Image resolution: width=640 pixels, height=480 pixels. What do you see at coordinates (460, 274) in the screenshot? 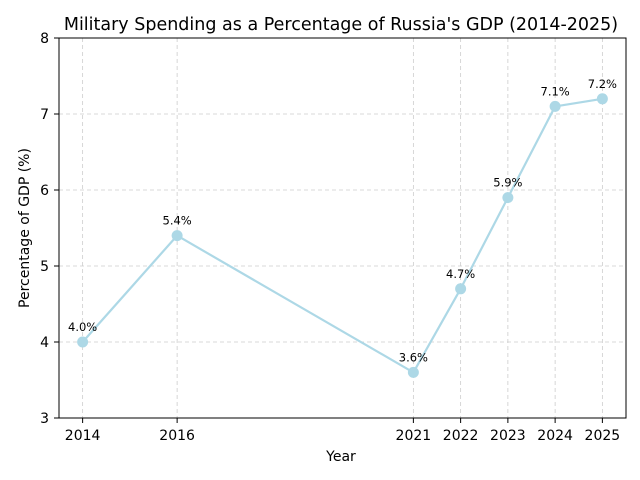
I see `data-label: 4.7%` at bounding box center [460, 274].